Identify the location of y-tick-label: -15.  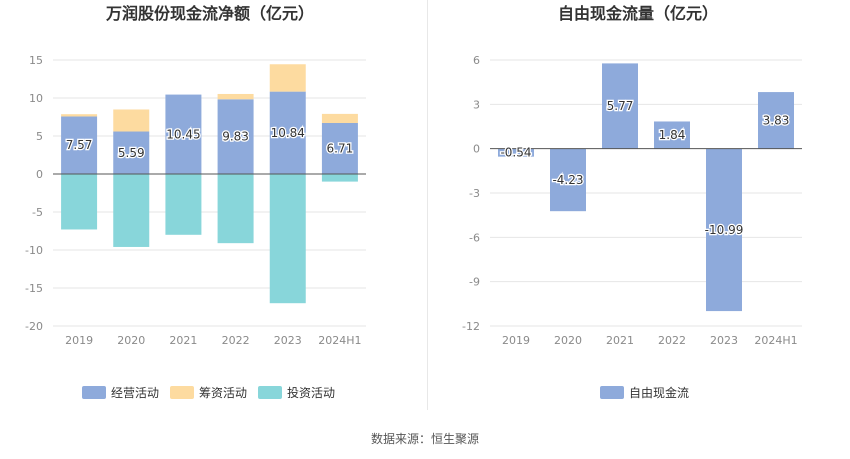
(34, 288).